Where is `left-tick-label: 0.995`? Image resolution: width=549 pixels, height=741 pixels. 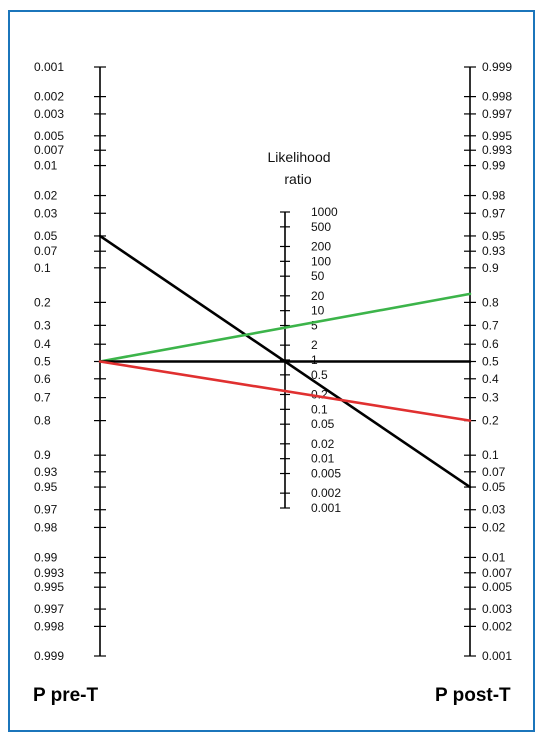 left-tick-label: 0.995 is located at coordinates (49, 587).